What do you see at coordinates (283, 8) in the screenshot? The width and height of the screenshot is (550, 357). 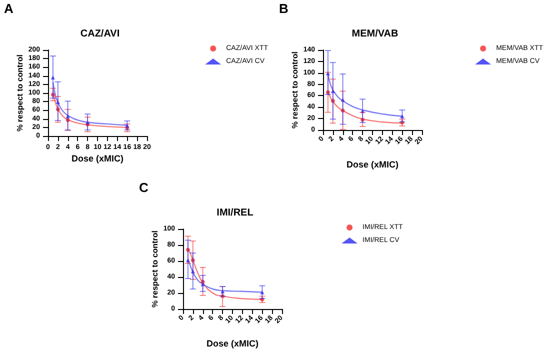 I see `text: B` at bounding box center [283, 8].